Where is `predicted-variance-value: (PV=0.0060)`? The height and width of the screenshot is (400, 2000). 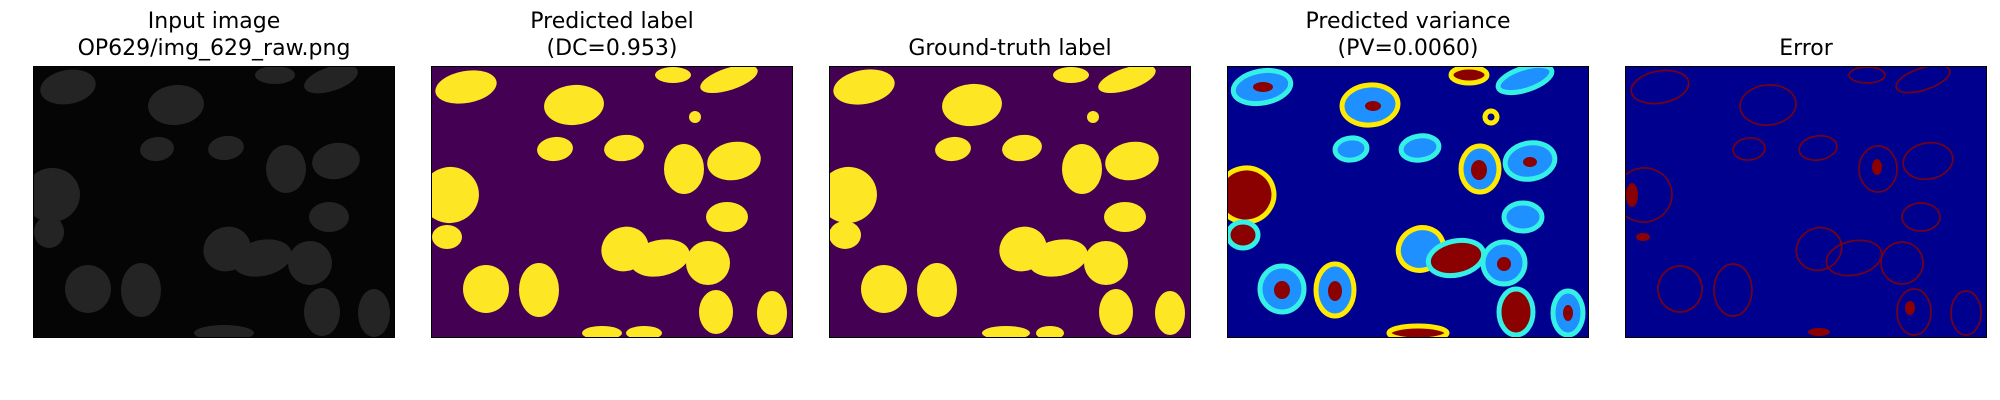
predicted-variance-value: (PV=0.0060) is located at coordinates (1408, 48).